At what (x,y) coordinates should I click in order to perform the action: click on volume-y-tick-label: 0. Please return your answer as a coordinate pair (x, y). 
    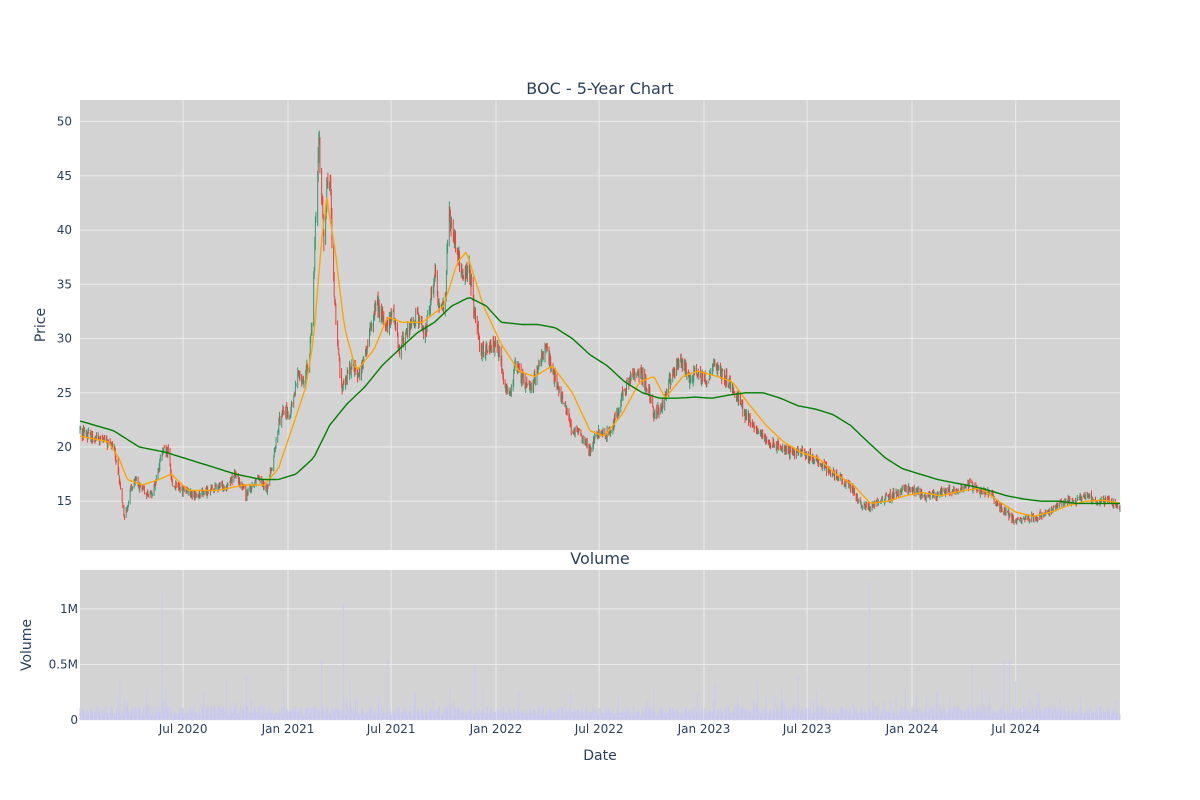
    Looking at the image, I should click on (74, 720).